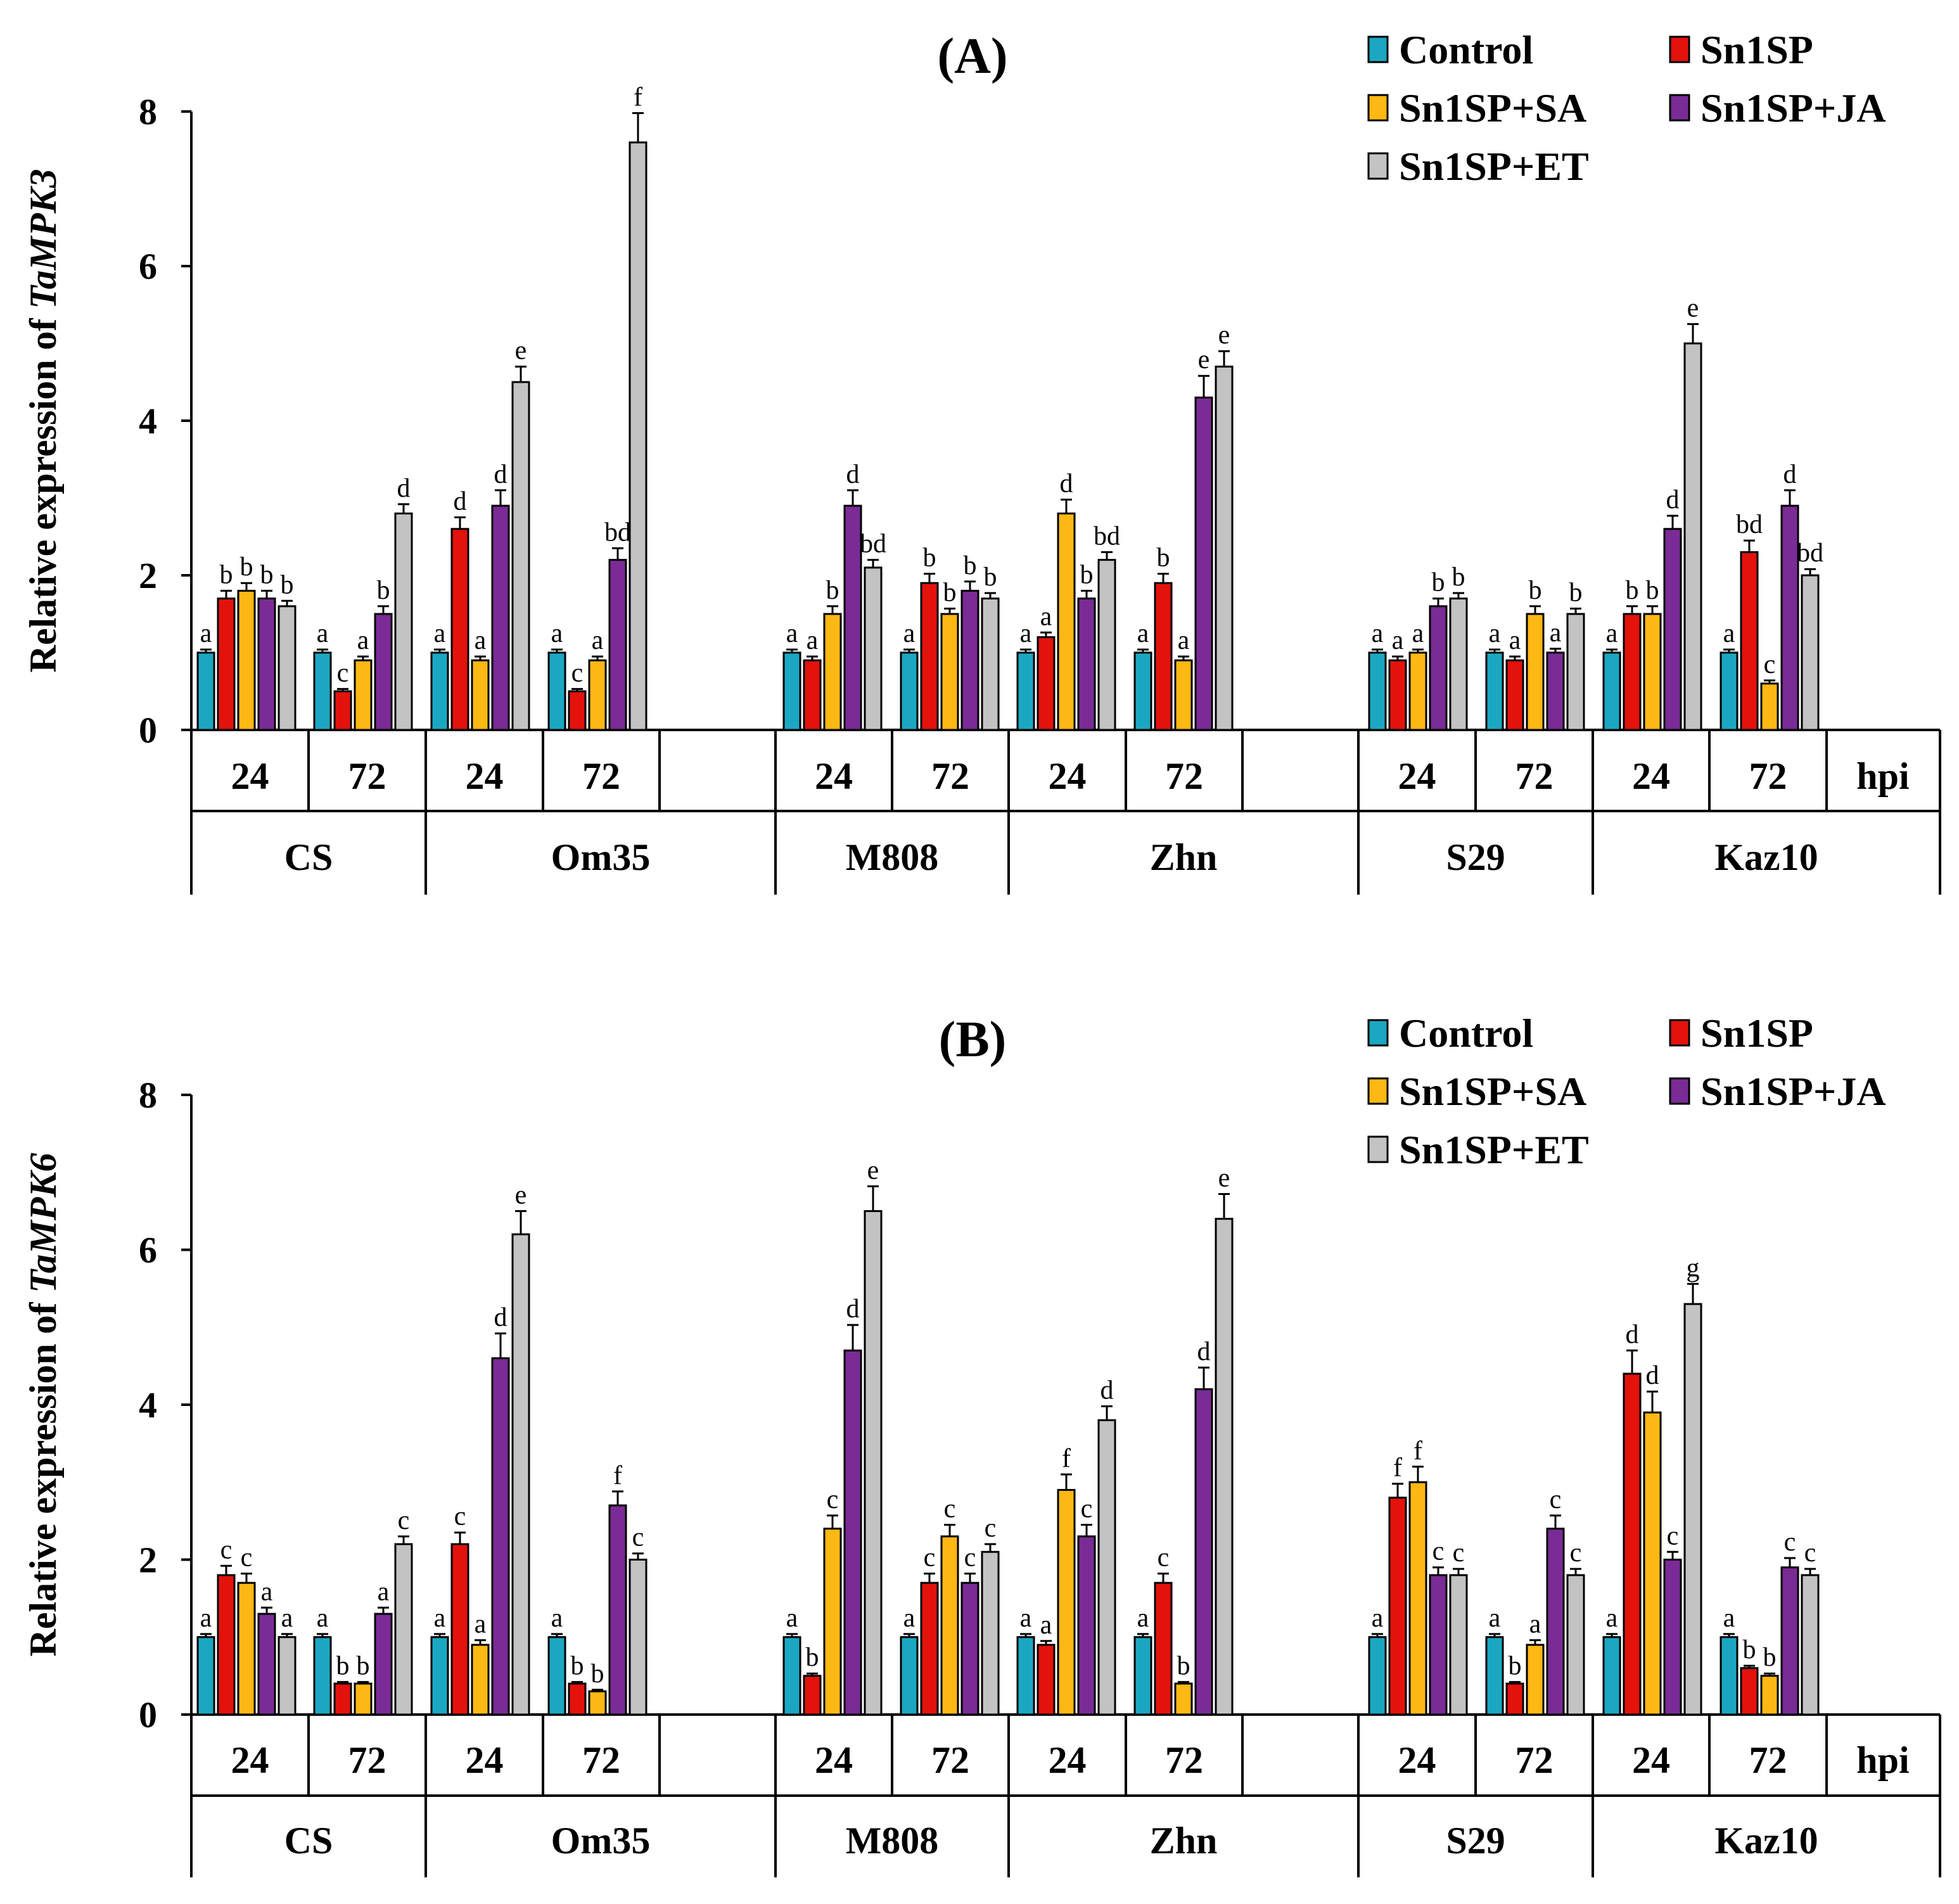 The height and width of the screenshot is (1904, 1959). I want to click on legend-label: Control, so click(1466, 1033).